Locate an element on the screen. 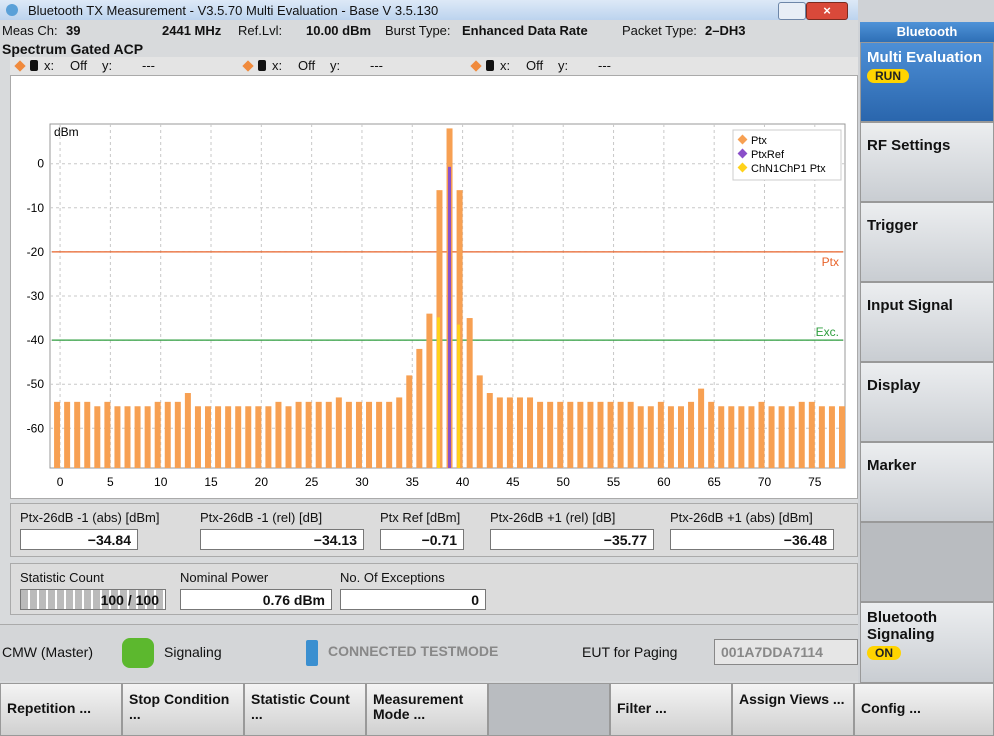  frequency: 2441 MHz is located at coordinates (192, 30).